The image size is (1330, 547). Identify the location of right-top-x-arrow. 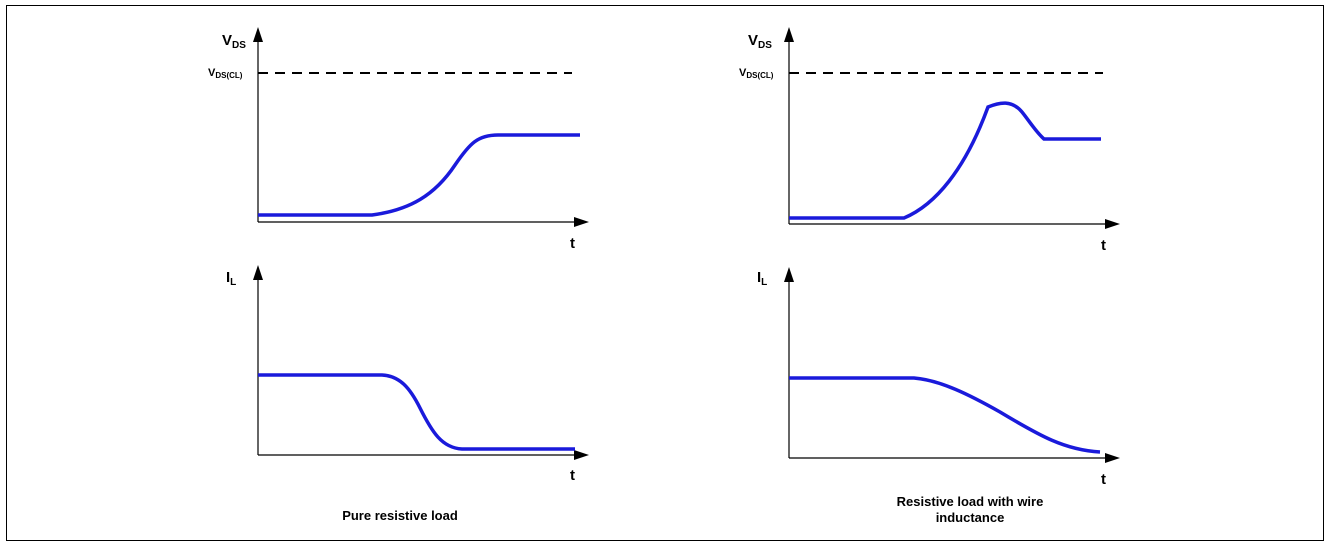
(1112, 224).